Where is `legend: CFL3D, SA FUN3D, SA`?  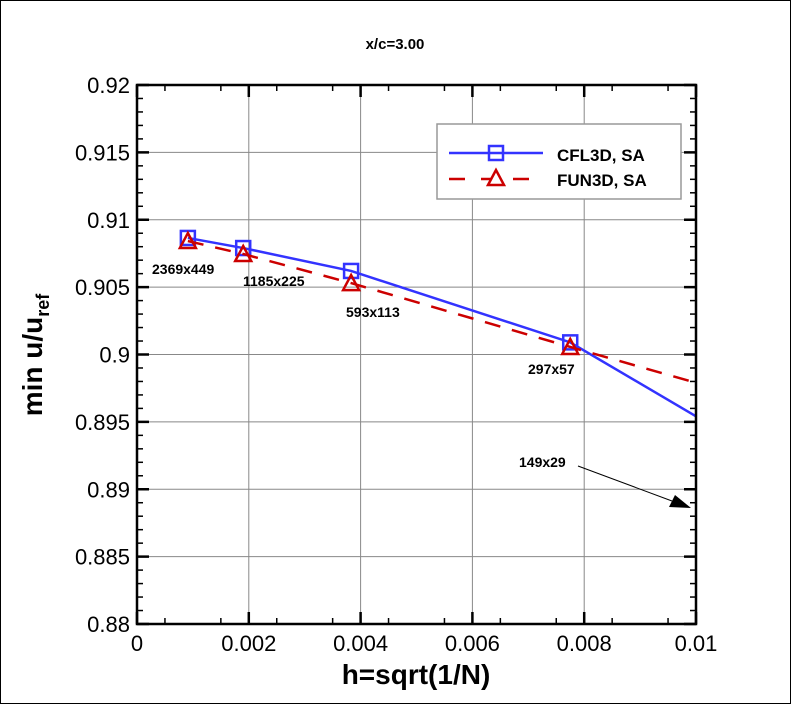 legend: CFL3D, SA FUN3D, SA is located at coordinates (559, 161).